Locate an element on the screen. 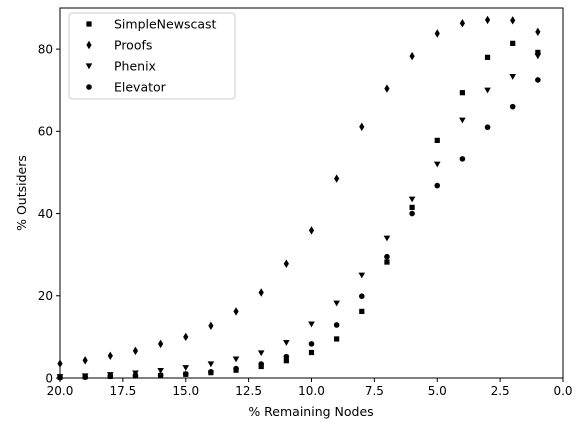  x-tick-label: 12.5 is located at coordinates (248, 391).